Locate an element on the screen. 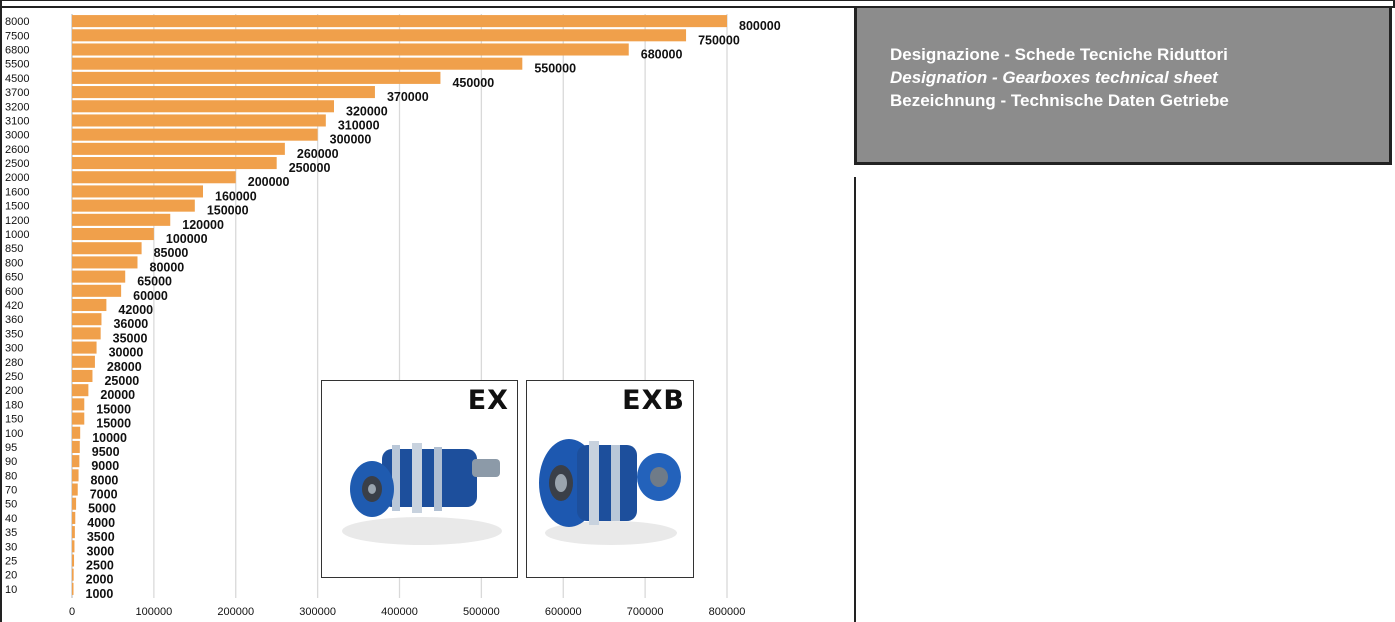  category-label: 5500 is located at coordinates (17, 65).